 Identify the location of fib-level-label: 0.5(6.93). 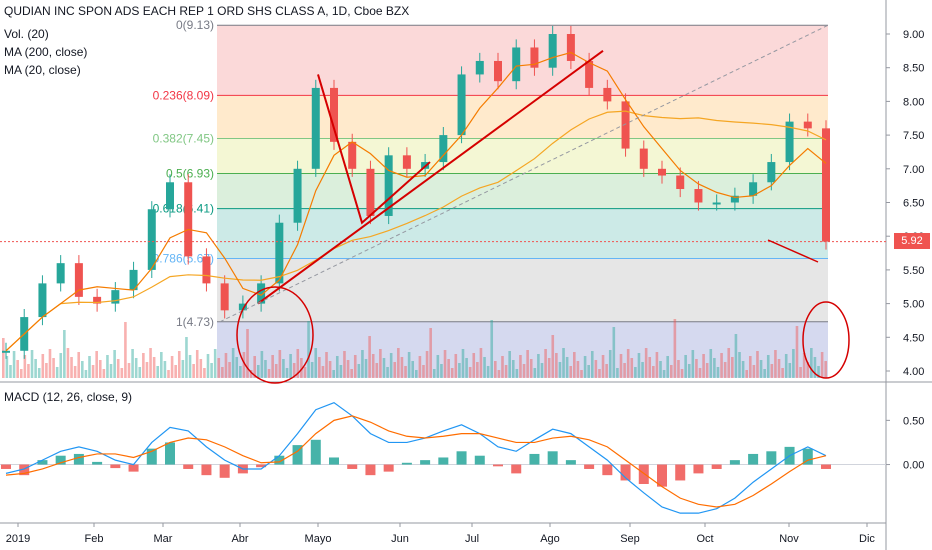
(190, 174).